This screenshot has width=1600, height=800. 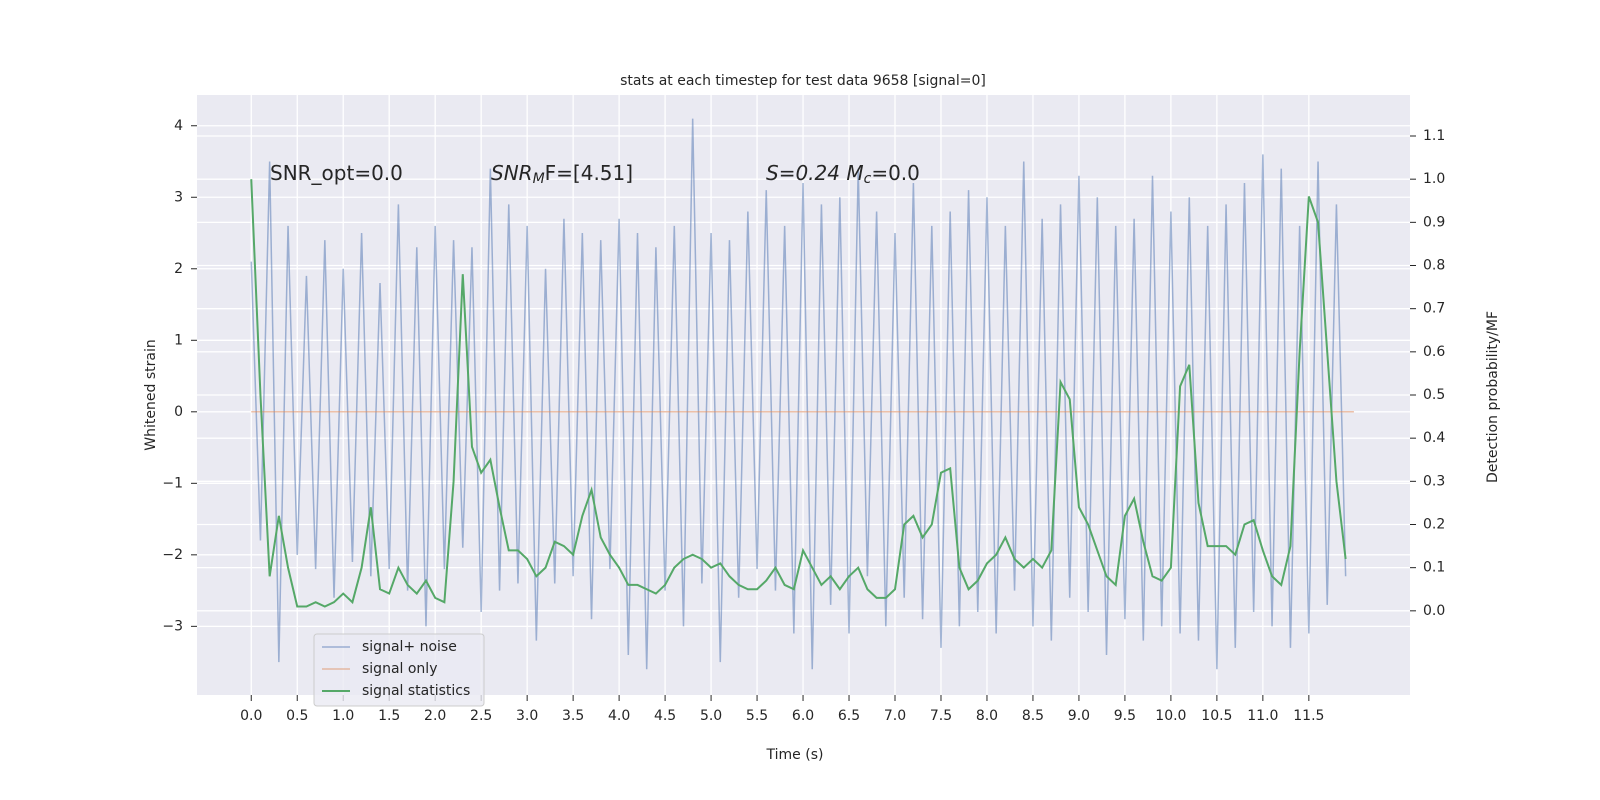 I want to click on x-tick-label: 0.5, so click(x=297, y=716).